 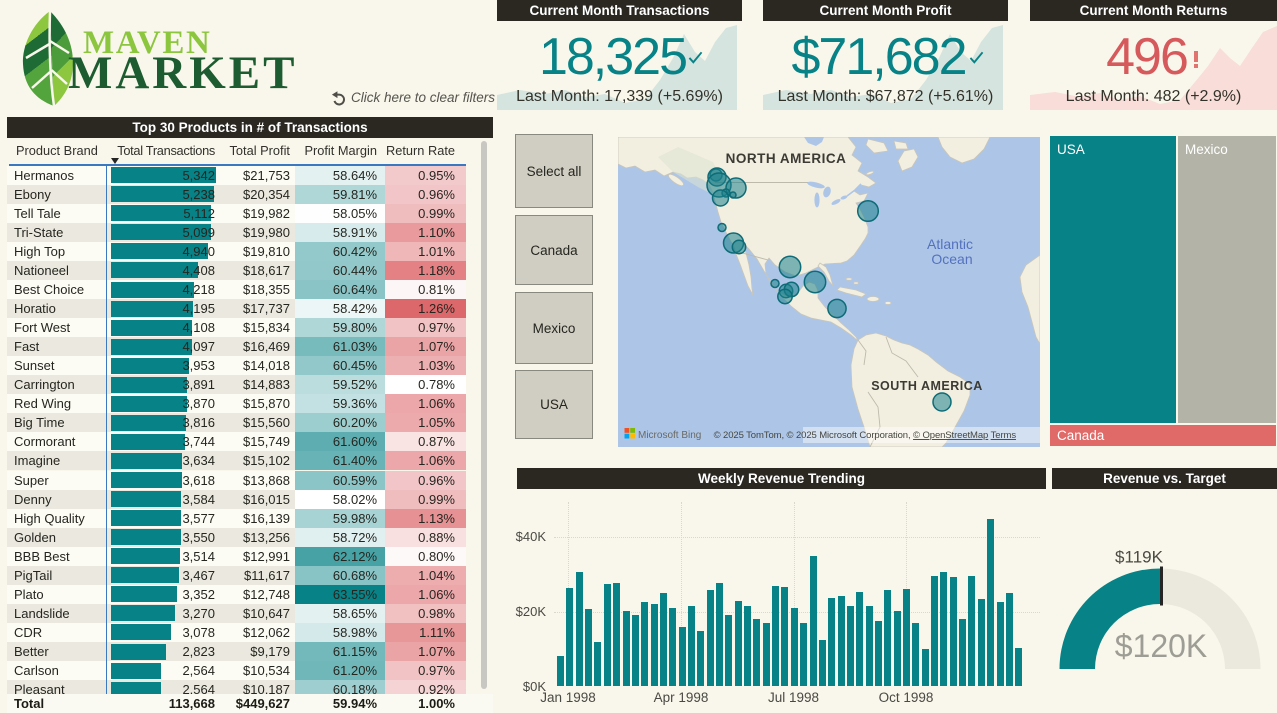 What do you see at coordinates (950, 244) in the screenshot?
I see `svg-text: Atlantic` at bounding box center [950, 244].